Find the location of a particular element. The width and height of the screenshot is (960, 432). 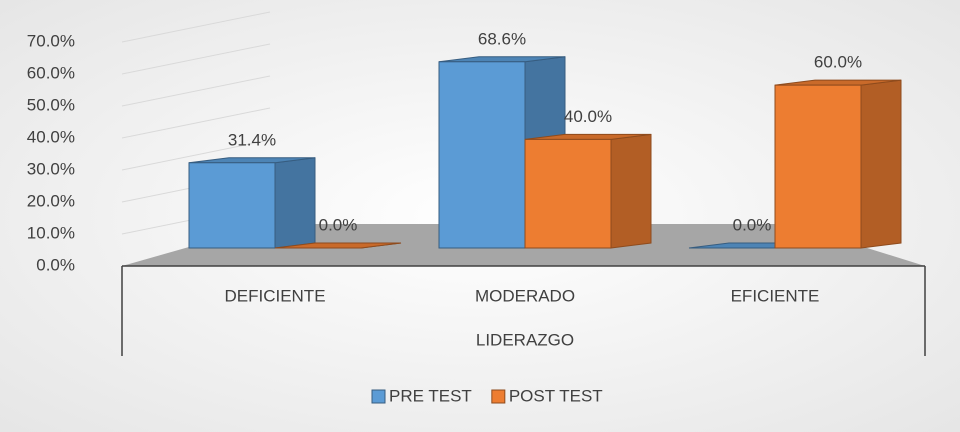

x-tick-label: DEFICIENTE is located at coordinates (274, 295).